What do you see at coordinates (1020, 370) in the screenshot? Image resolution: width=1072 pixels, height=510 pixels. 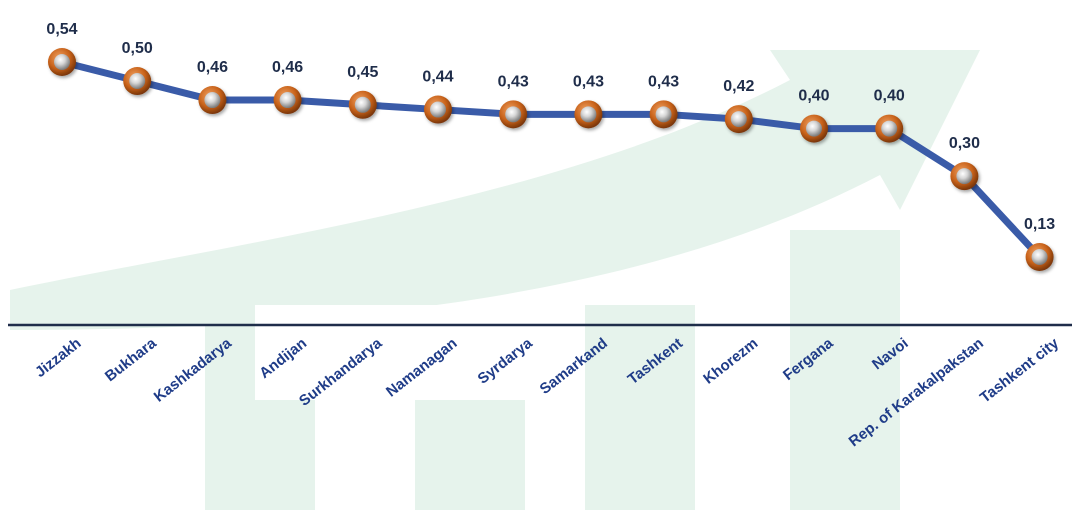 I see `x-tick-label: Tashkent city` at bounding box center [1020, 370].